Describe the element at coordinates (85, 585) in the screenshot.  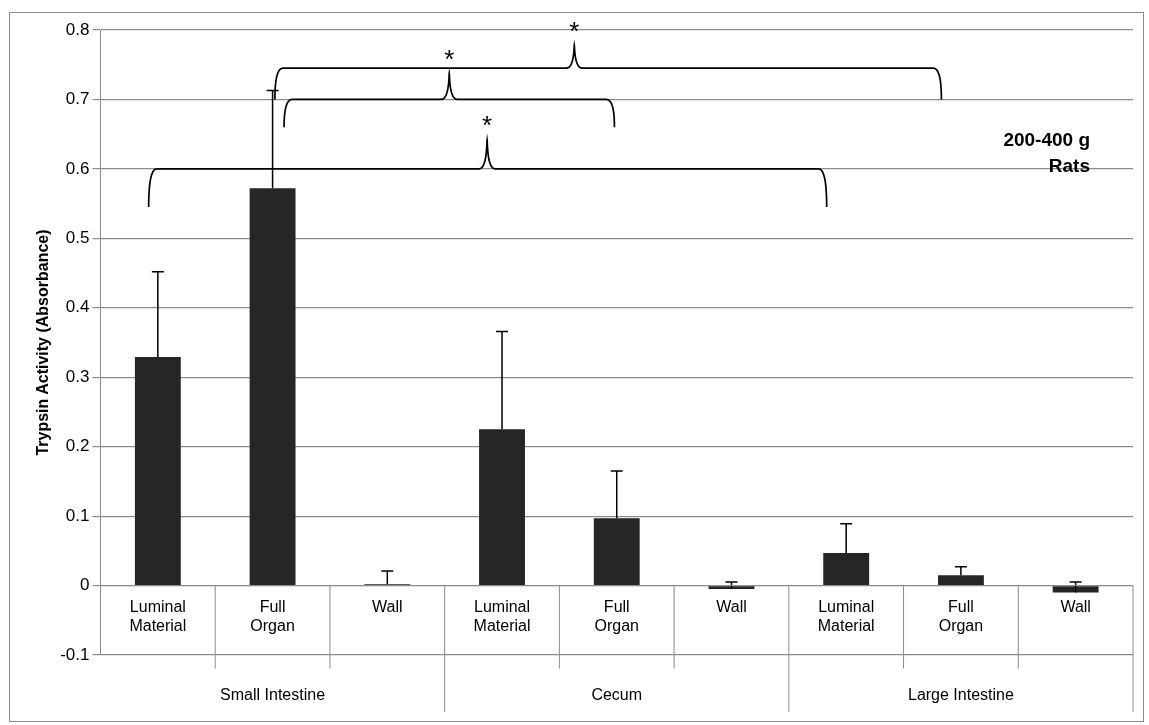
I see `y-tick-label: 0` at that location.